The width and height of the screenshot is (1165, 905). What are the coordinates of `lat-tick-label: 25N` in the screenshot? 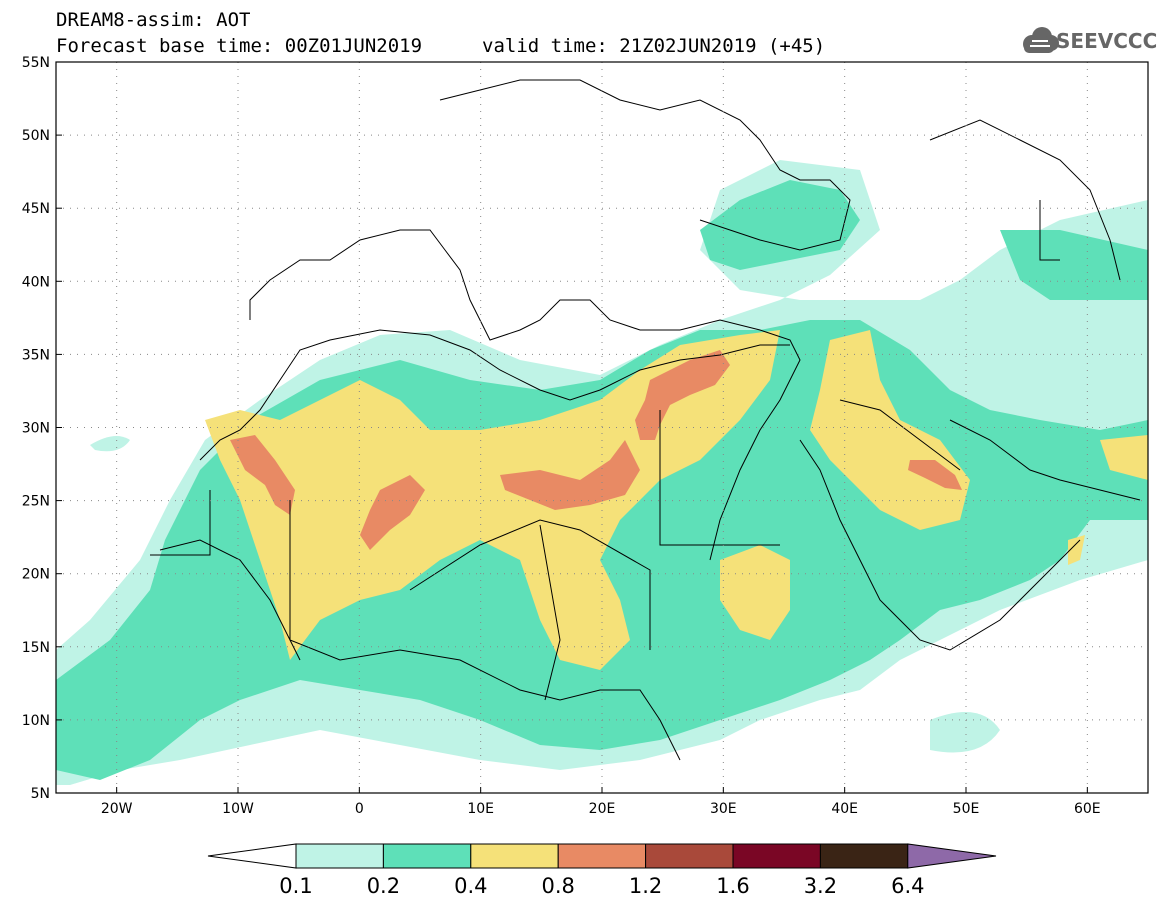 It's located at (36, 502).